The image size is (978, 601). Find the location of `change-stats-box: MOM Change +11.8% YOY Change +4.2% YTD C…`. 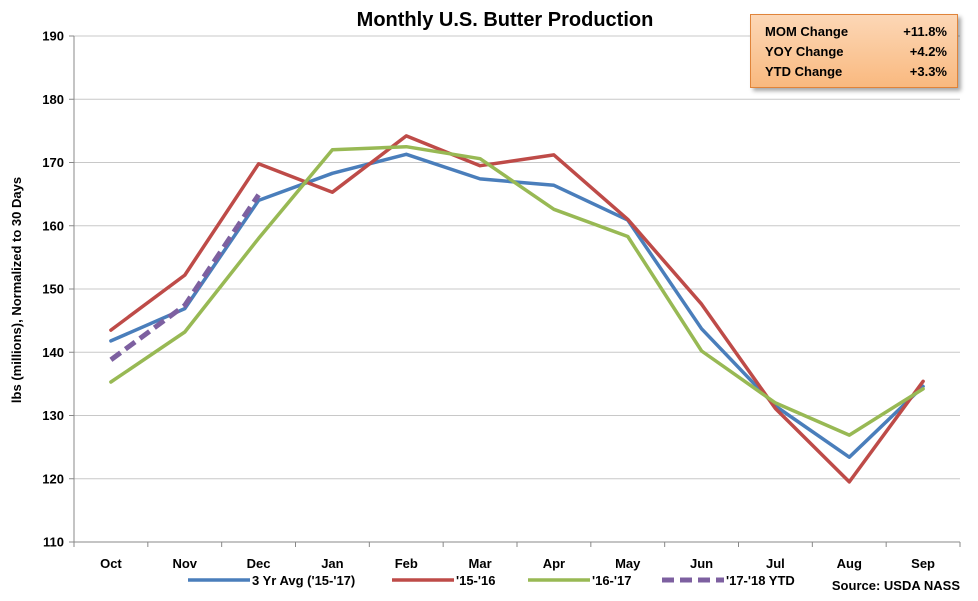

change-stats-box: MOM Change +11.8% YOY Change +4.2% YTD C… is located at coordinates (854, 51).